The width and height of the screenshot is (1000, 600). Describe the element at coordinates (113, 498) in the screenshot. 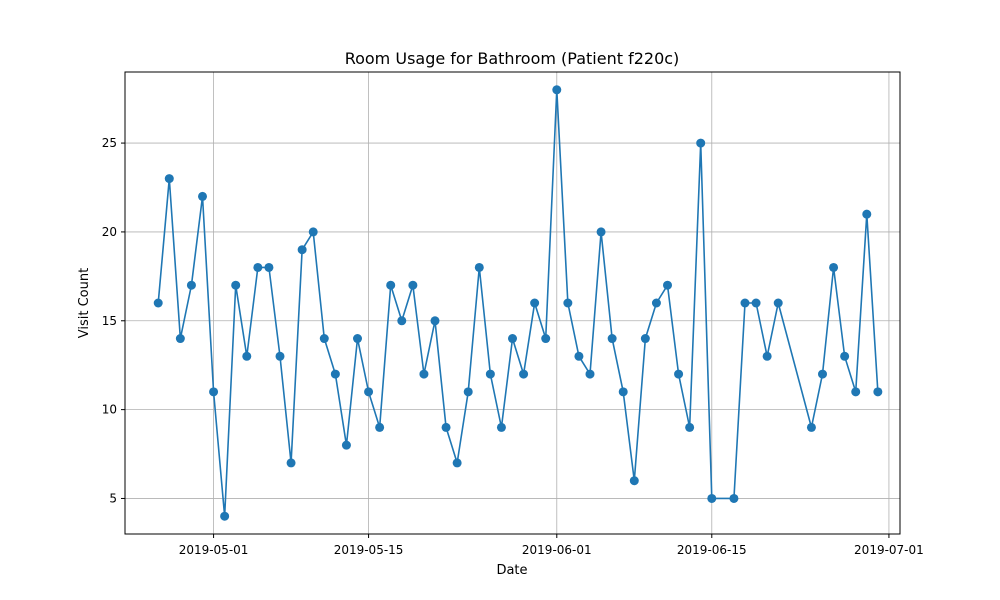

I see `y-tick-label: 5` at that location.